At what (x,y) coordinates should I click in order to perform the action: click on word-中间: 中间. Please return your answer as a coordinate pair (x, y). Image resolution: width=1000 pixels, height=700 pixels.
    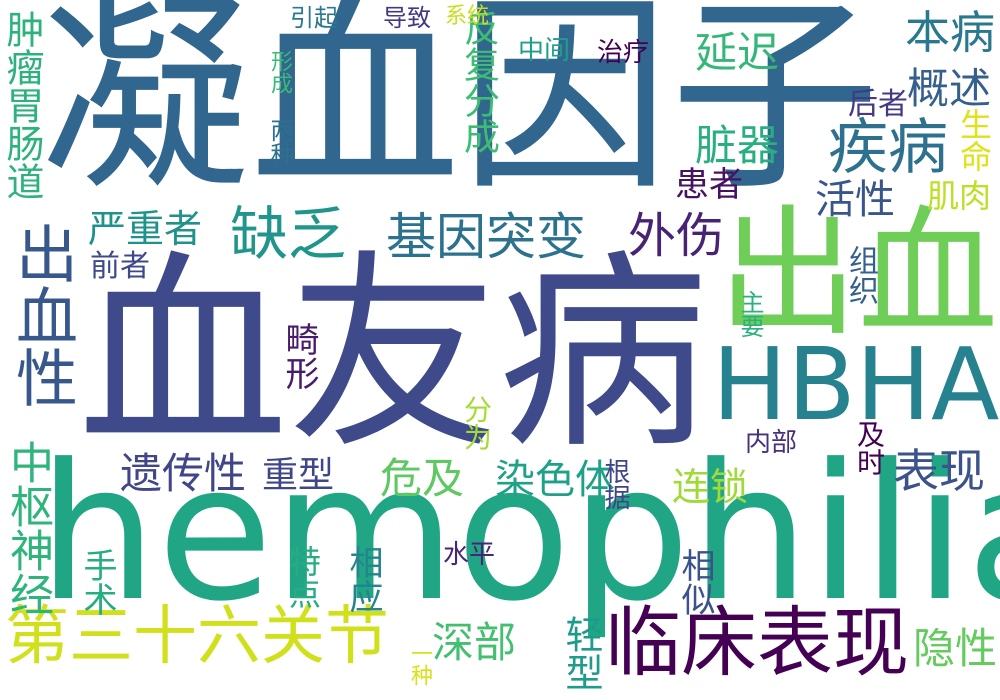
    Looking at the image, I should click on (544, 51).